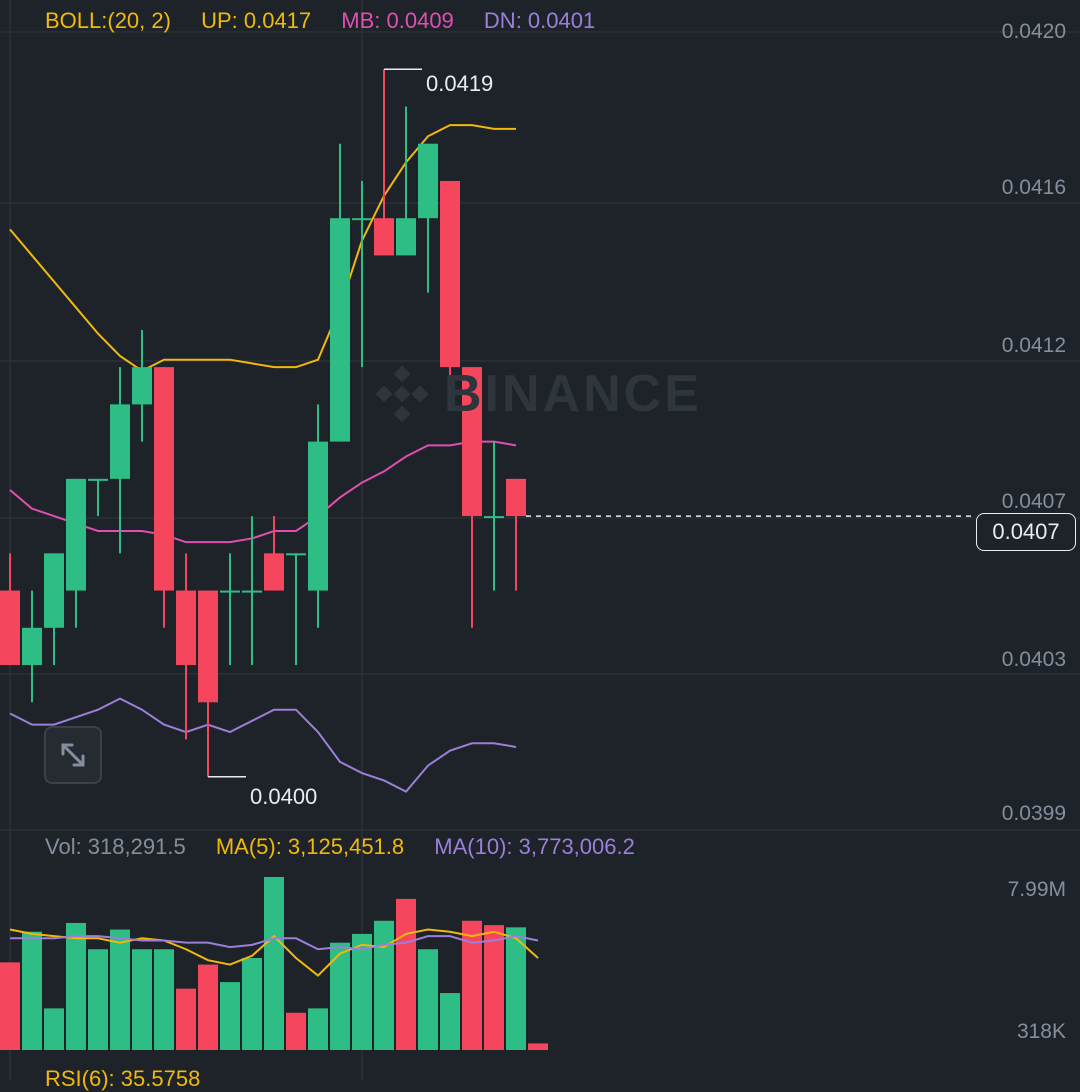 Image resolution: width=1080 pixels, height=1092 pixels. What do you see at coordinates (256, 20) in the screenshot?
I see `boll-up-value: UP: 0.0417` at bounding box center [256, 20].